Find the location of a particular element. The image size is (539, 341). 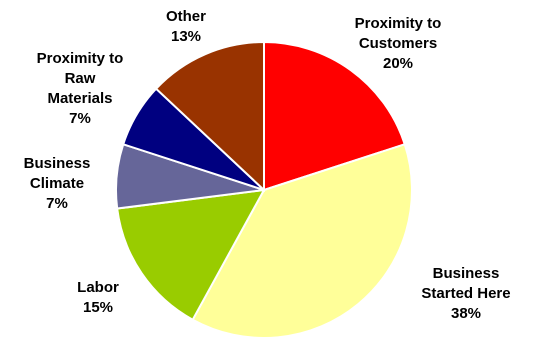

slice-label-2: Labor 15% is located at coordinates (98, 297).